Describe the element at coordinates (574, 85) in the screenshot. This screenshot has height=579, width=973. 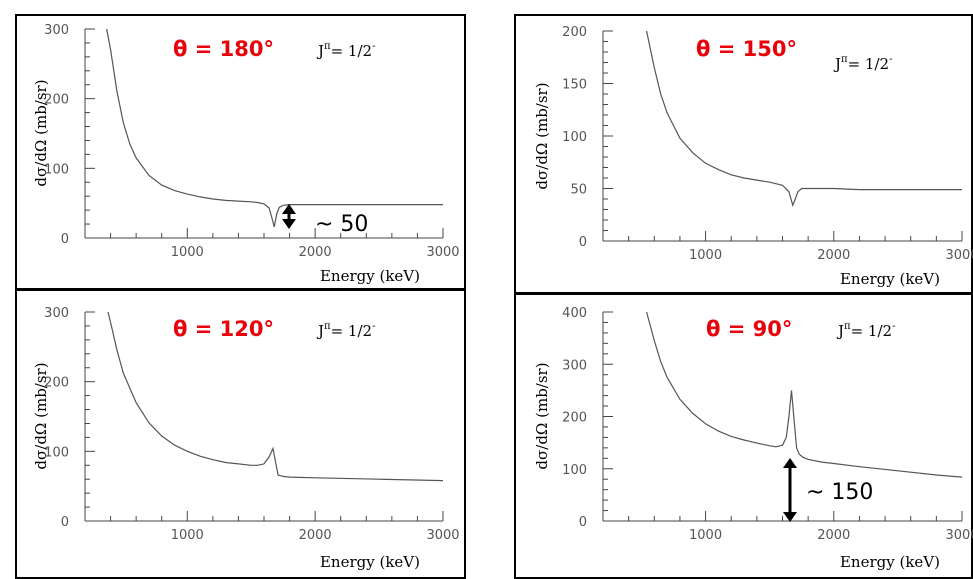
I see `y-tick-label: 150` at that location.